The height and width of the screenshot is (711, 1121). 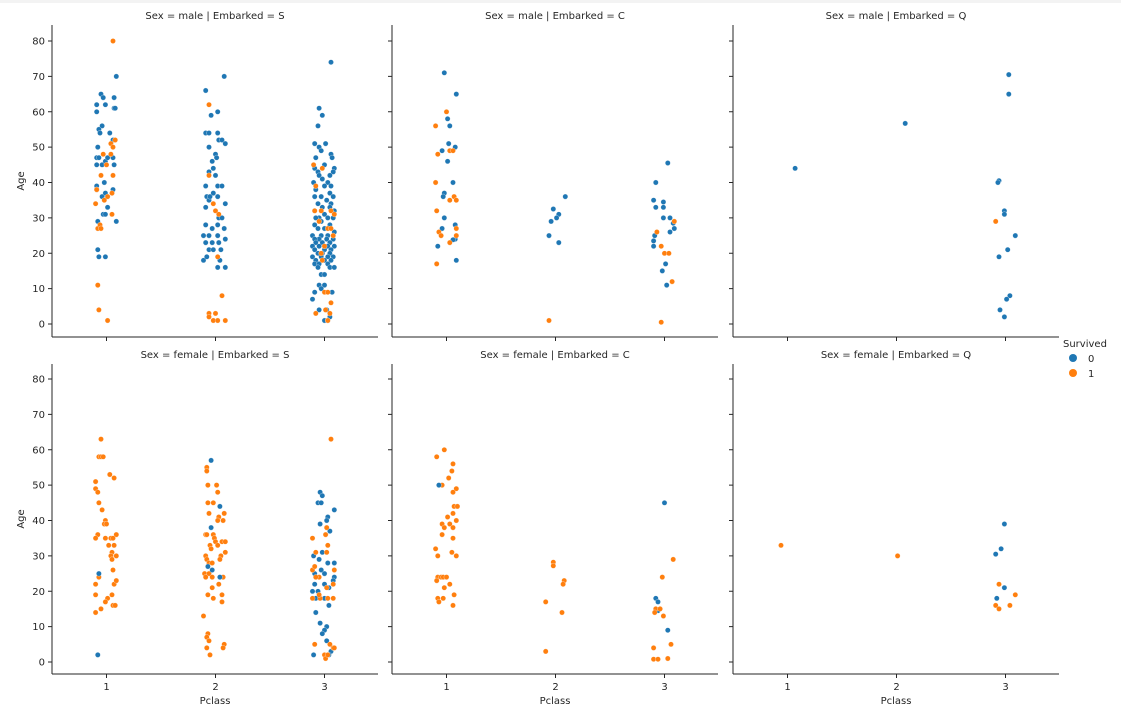 What do you see at coordinates (106, 687) in the screenshot?
I see `x-tick-label: 1` at bounding box center [106, 687].